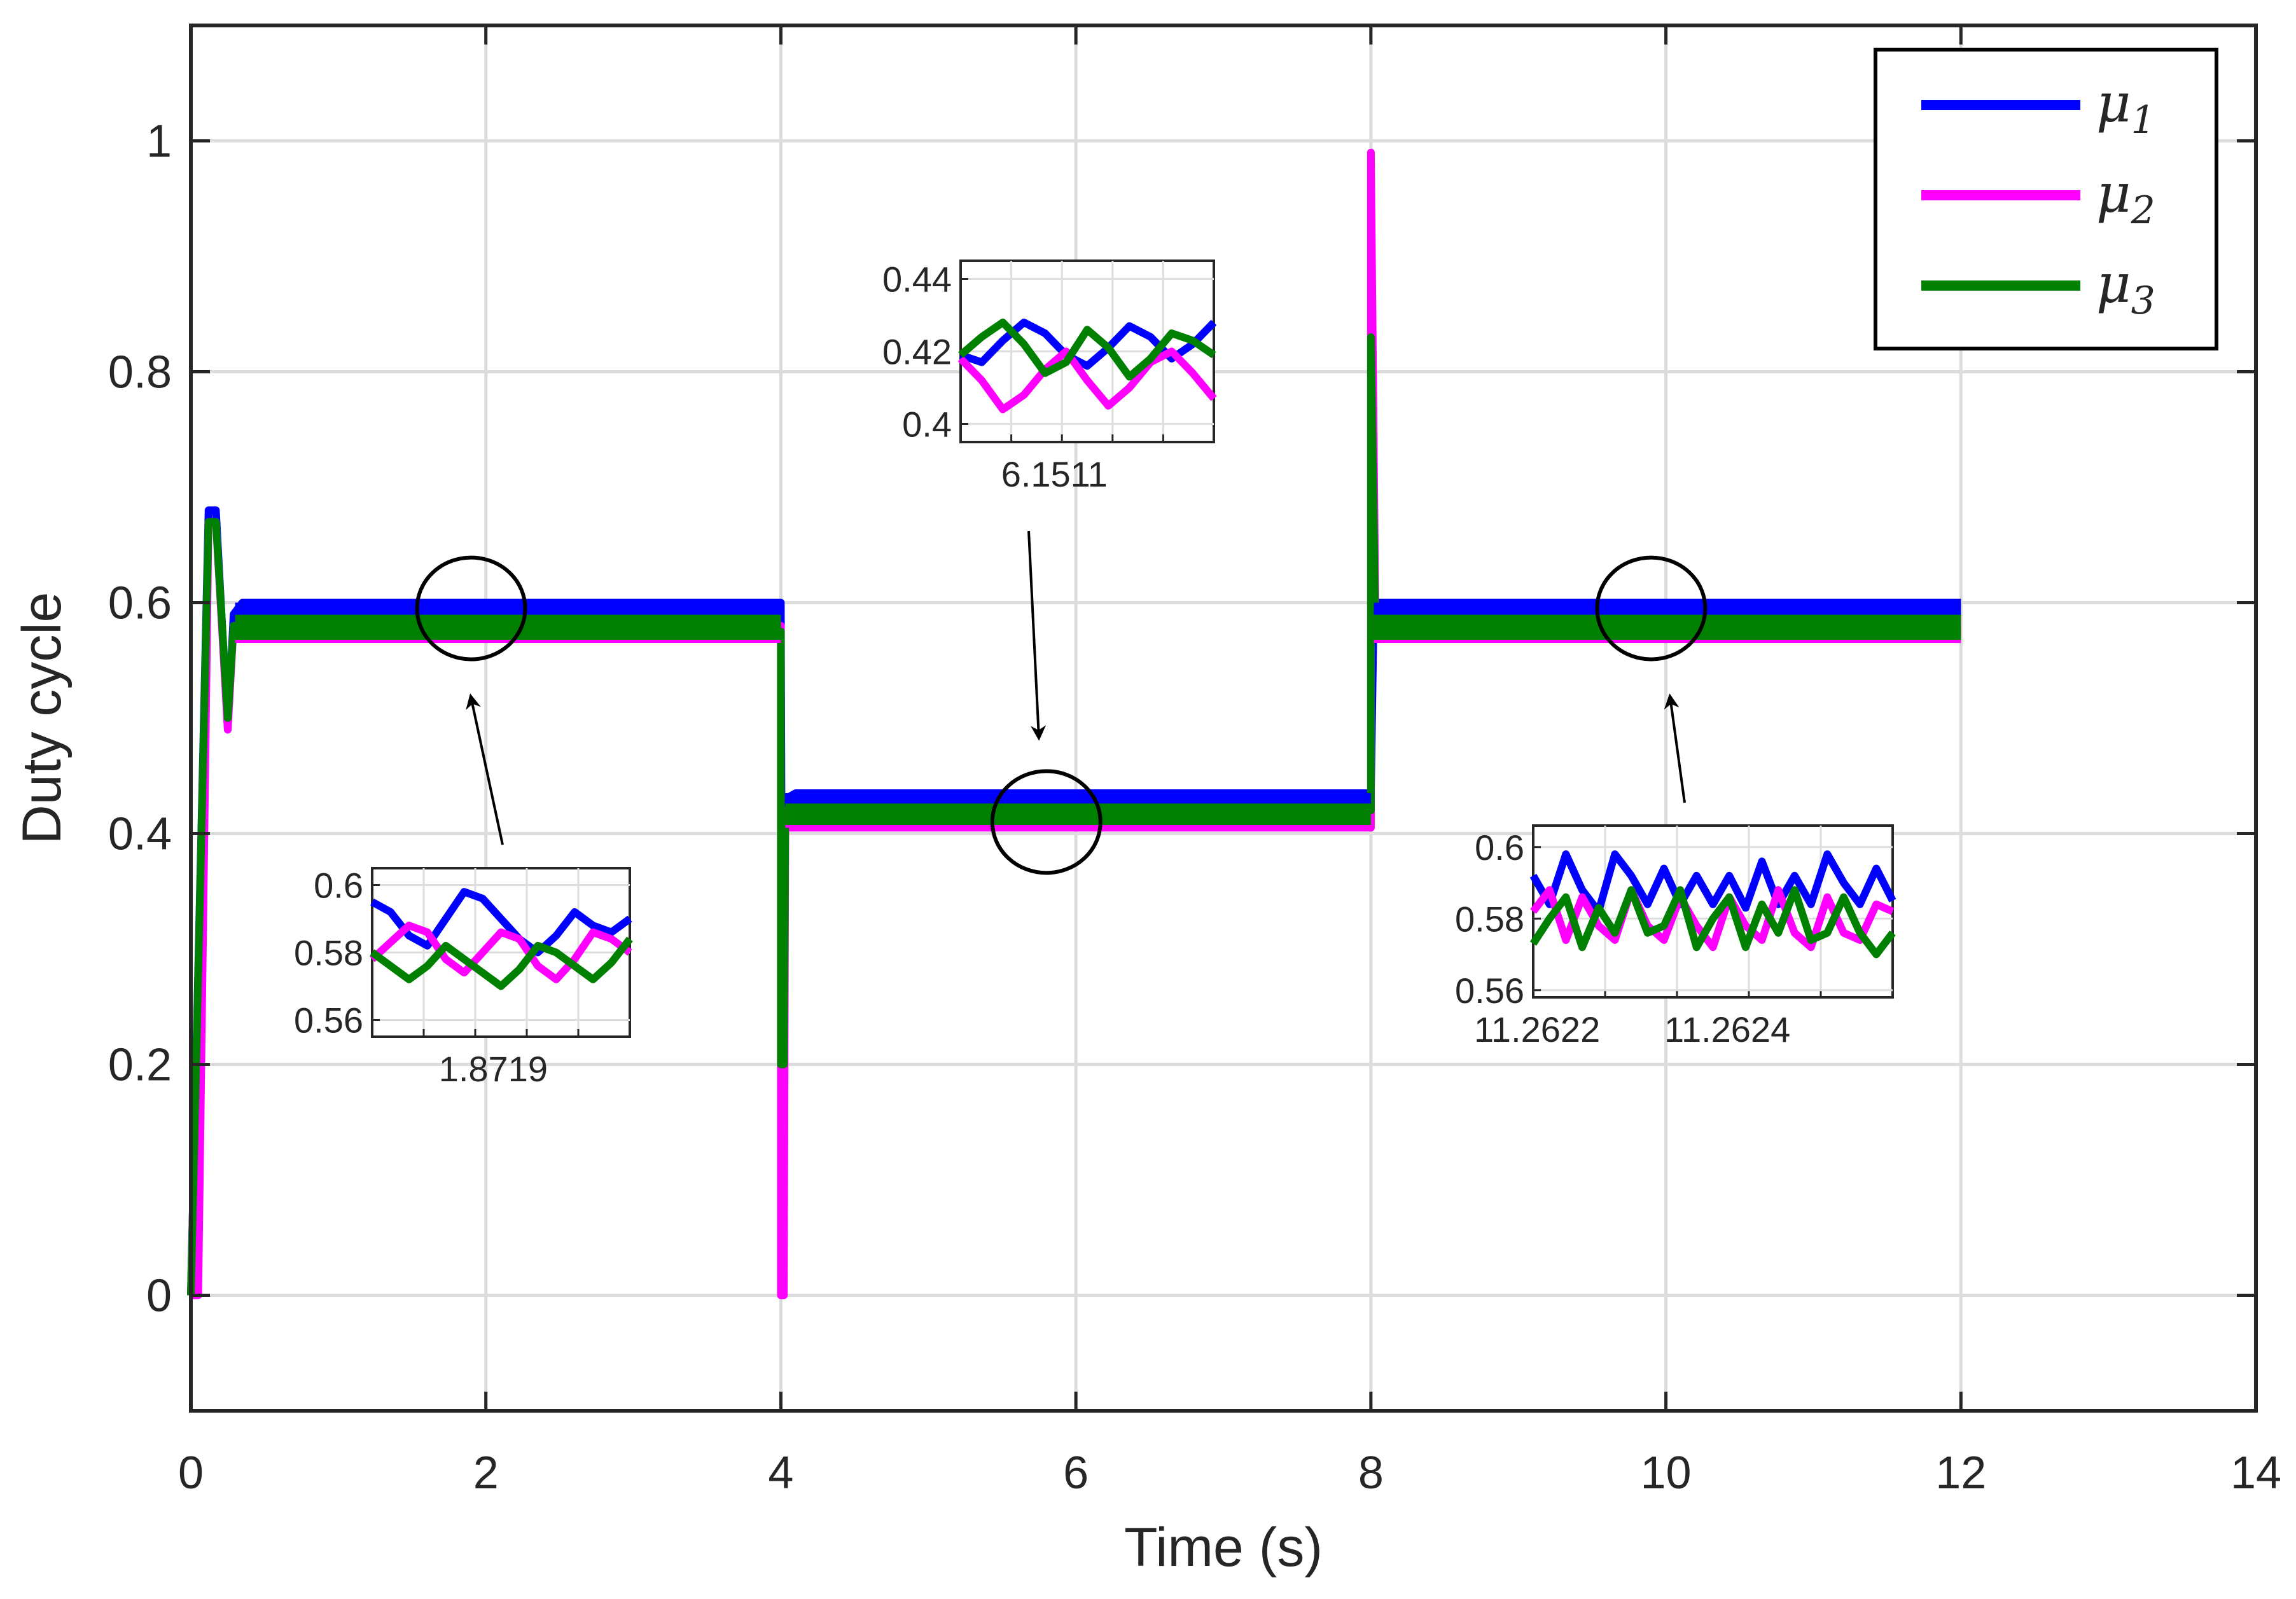 The height and width of the screenshot is (1599, 2296). Describe the element at coordinates (1666, 1473) in the screenshot. I see `x-tick-label: 10` at that location.